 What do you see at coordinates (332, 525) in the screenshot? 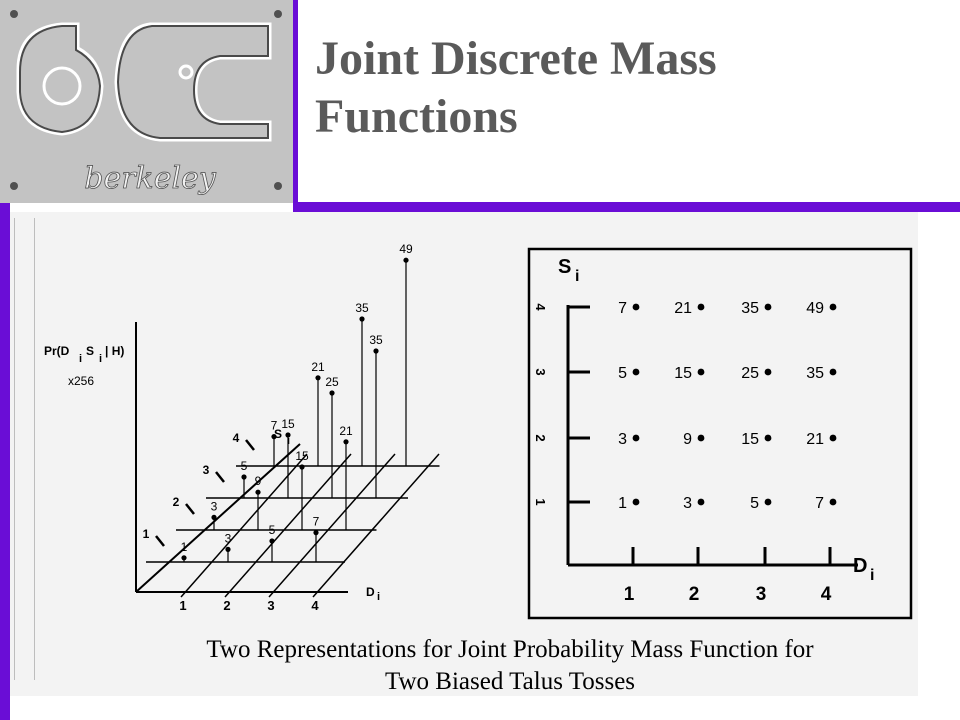
I see `col-line-d3` at bounding box center [332, 525].